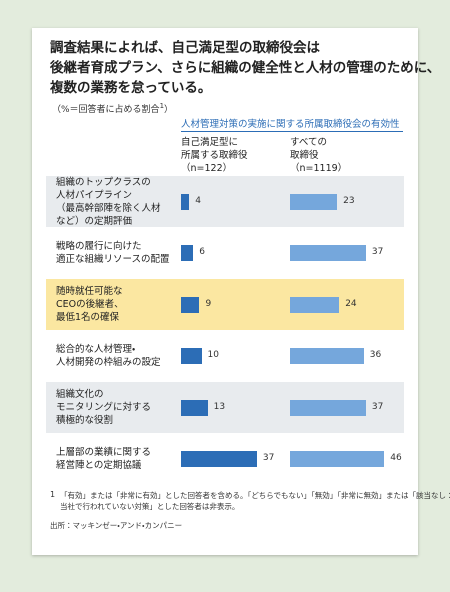  Describe the element at coordinates (219, 406) in the screenshot. I see `value-label: 13` at that location.